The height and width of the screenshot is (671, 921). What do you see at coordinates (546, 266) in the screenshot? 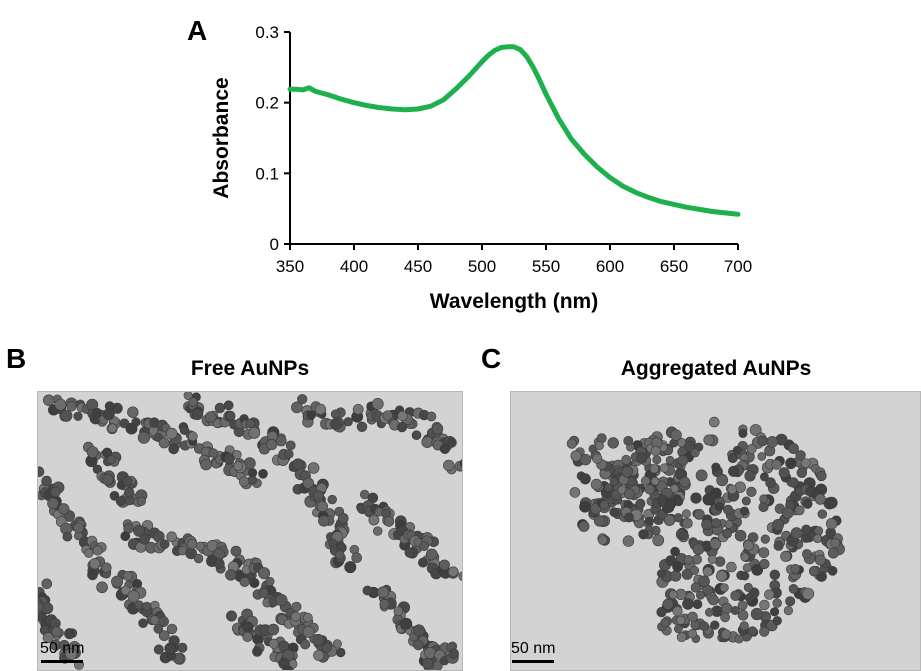
I see `x-tick-label: 550` at bounding box center [546, 266].